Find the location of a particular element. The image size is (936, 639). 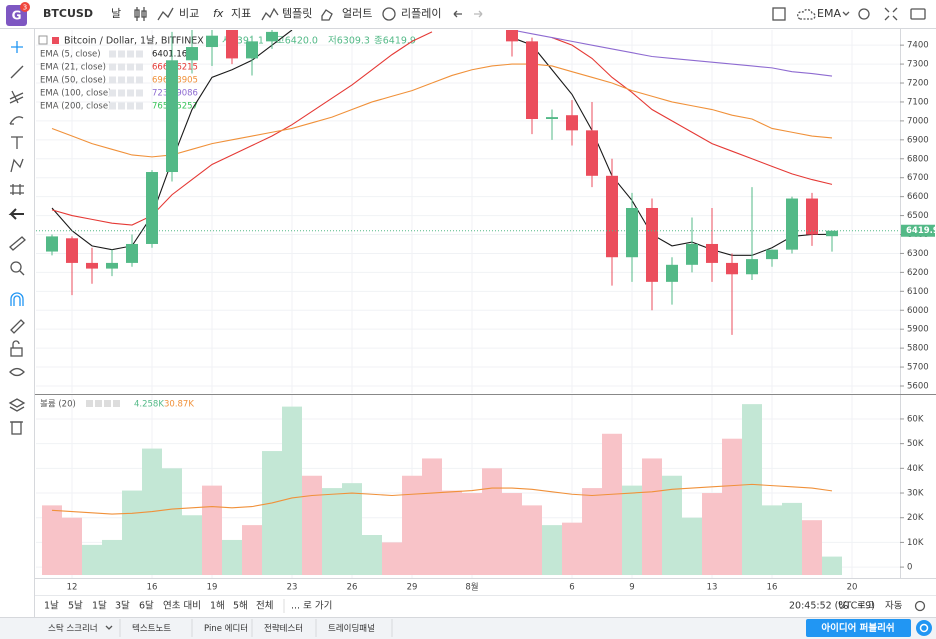

magnet is located at coordinates (17, 299).